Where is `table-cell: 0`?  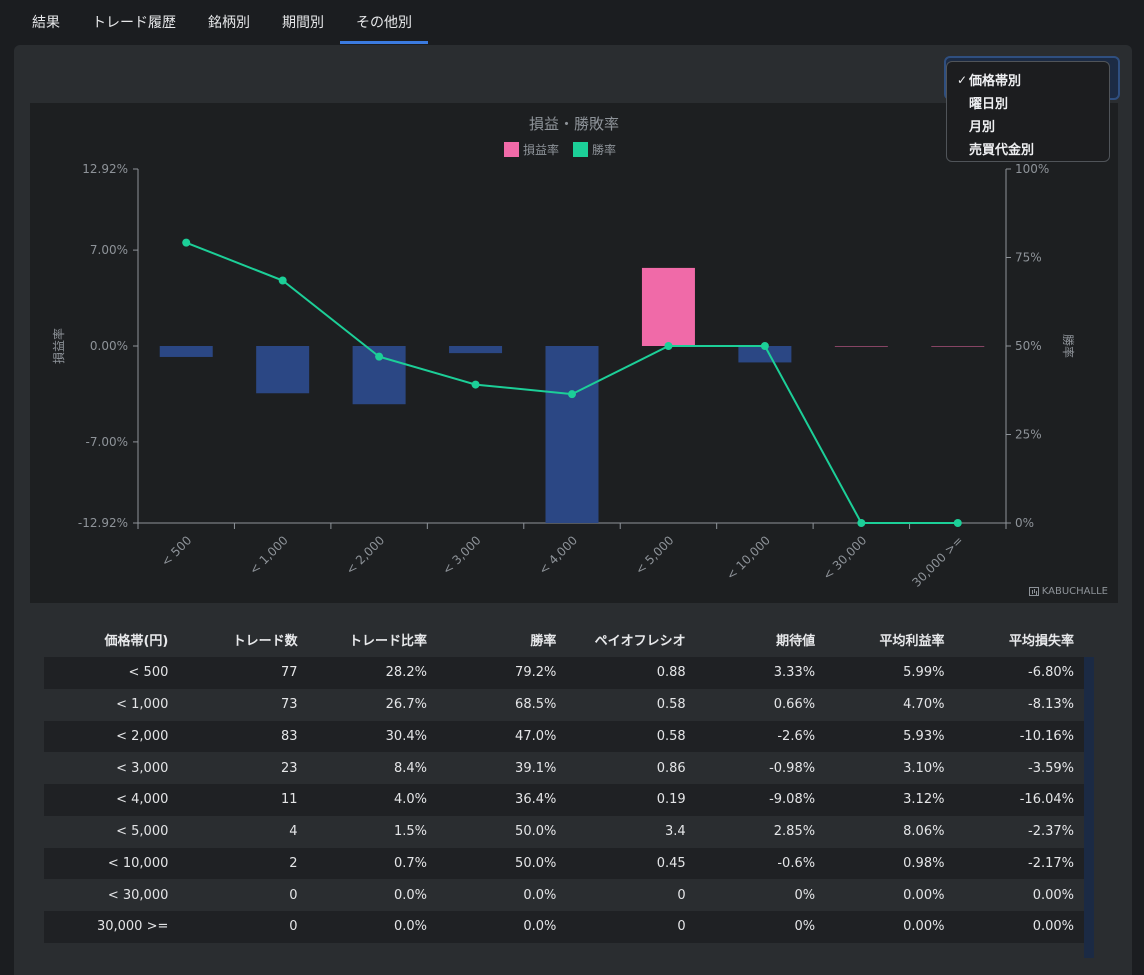
table-cell: 0 is located at coordinates (293, 895).